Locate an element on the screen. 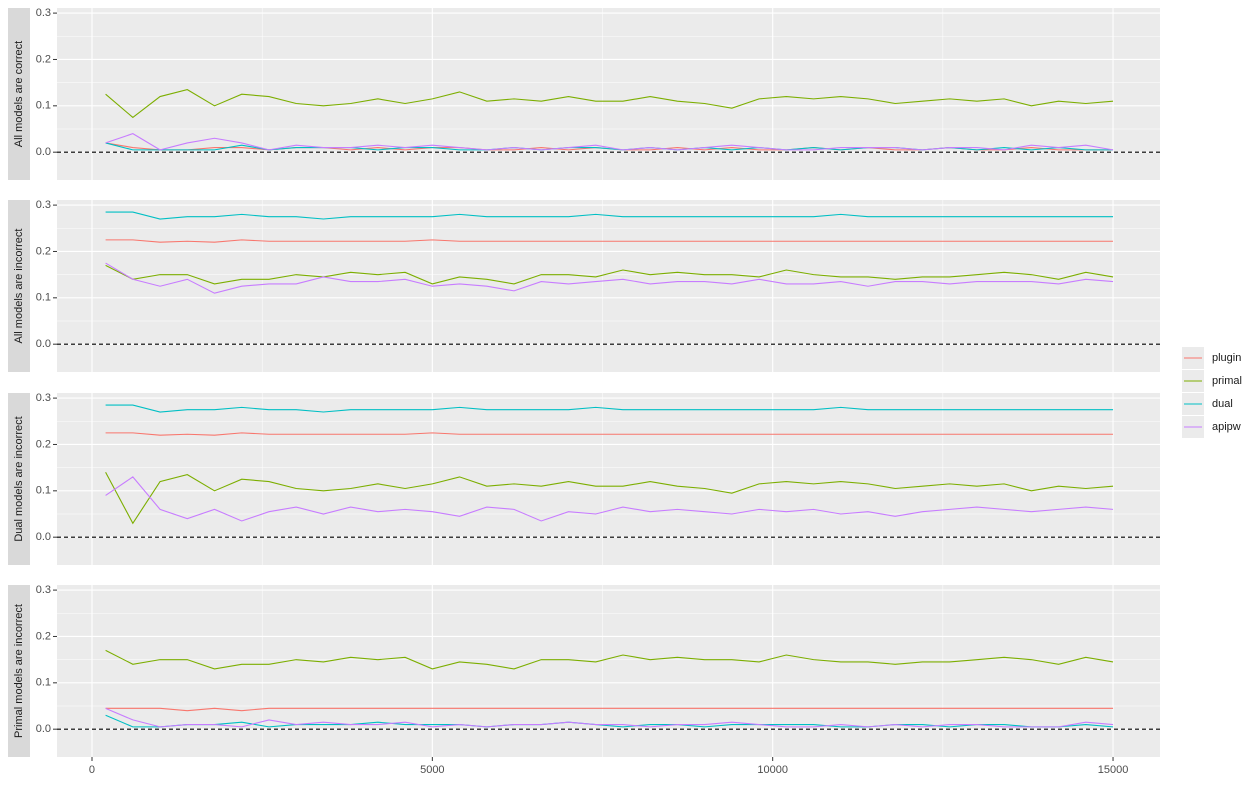  x-tick-label: 0 is located at coordinates (92, 770).